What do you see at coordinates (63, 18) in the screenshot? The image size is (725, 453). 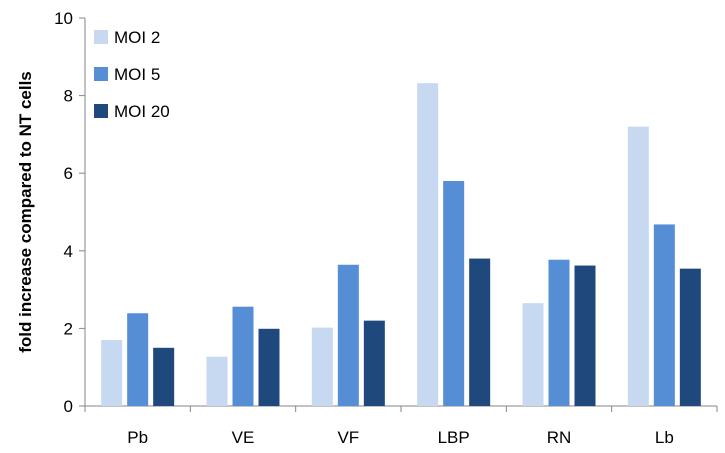 I see `y-tick-label: 10` at bounding box center [63, 18].